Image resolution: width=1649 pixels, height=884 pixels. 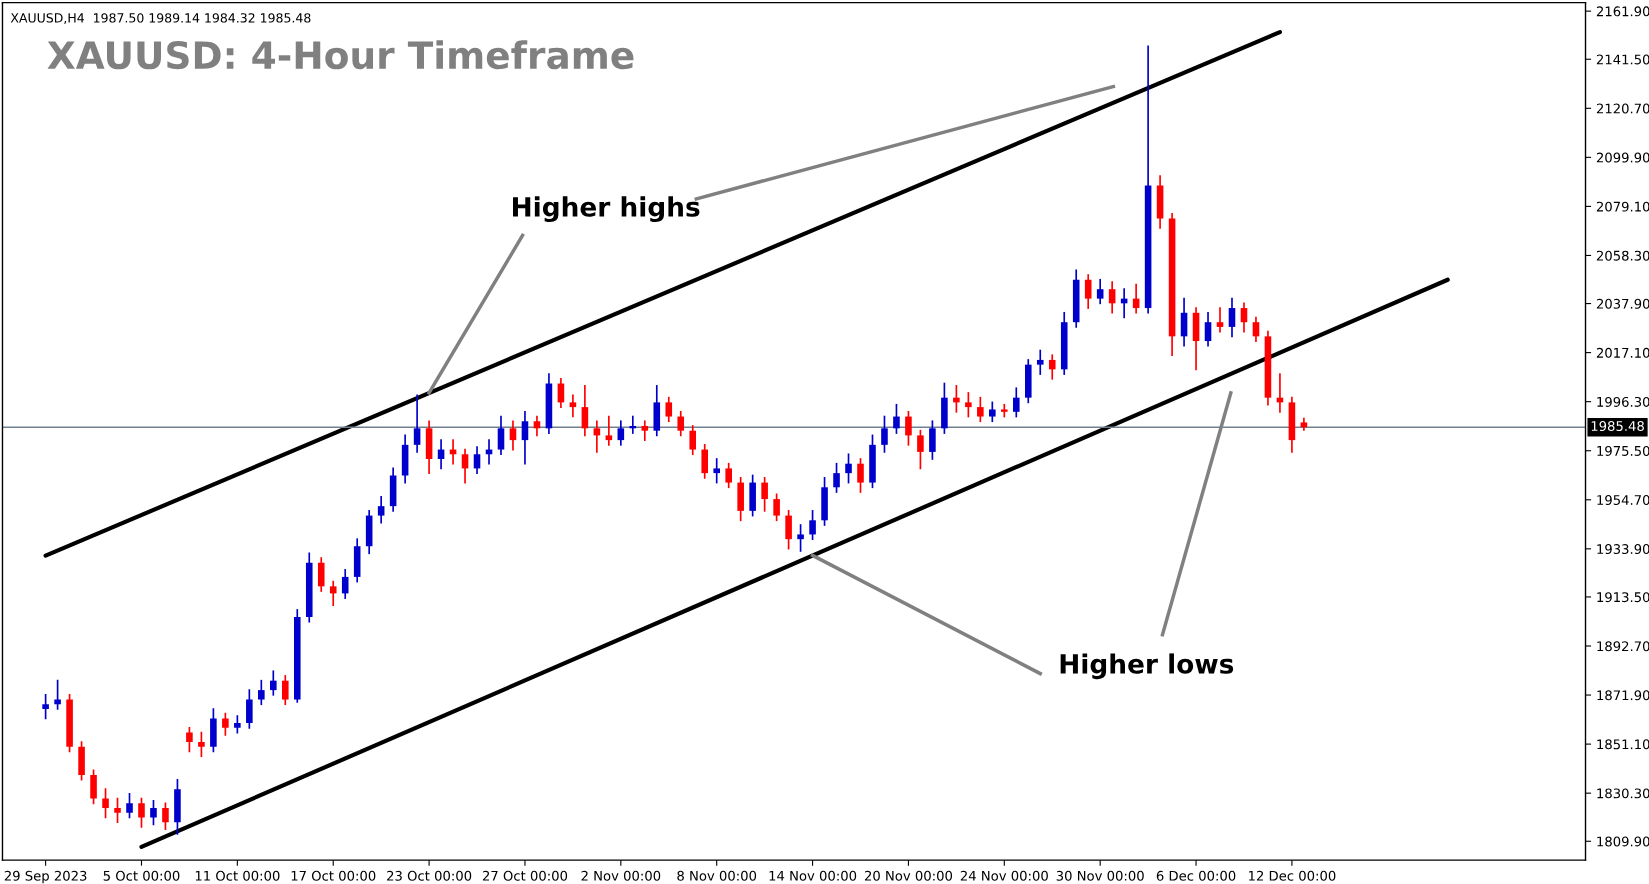 I want to click on y-tick-label: 1996.30, so click(x=1623, y=401).